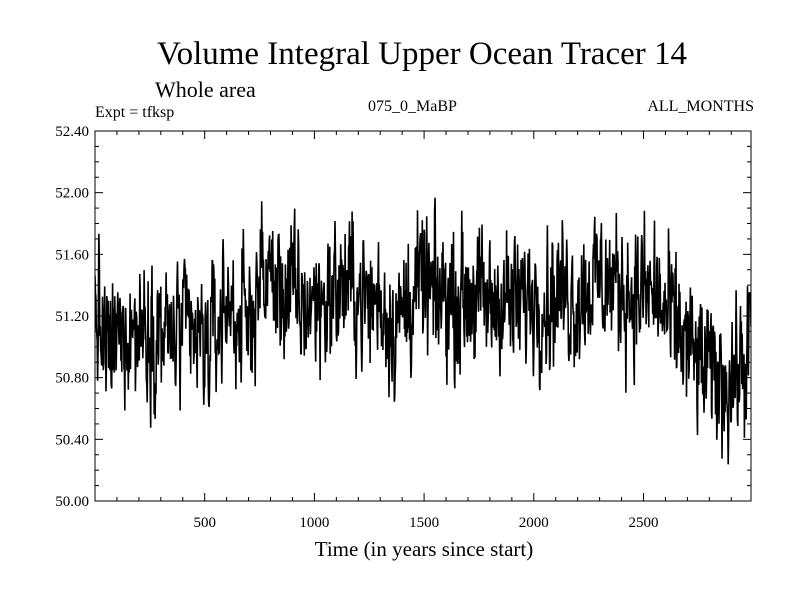 Image resolution: width=800 pixels, height=600 pixels. I want to click on y-tick-label: 52.00, so click(72, 194).